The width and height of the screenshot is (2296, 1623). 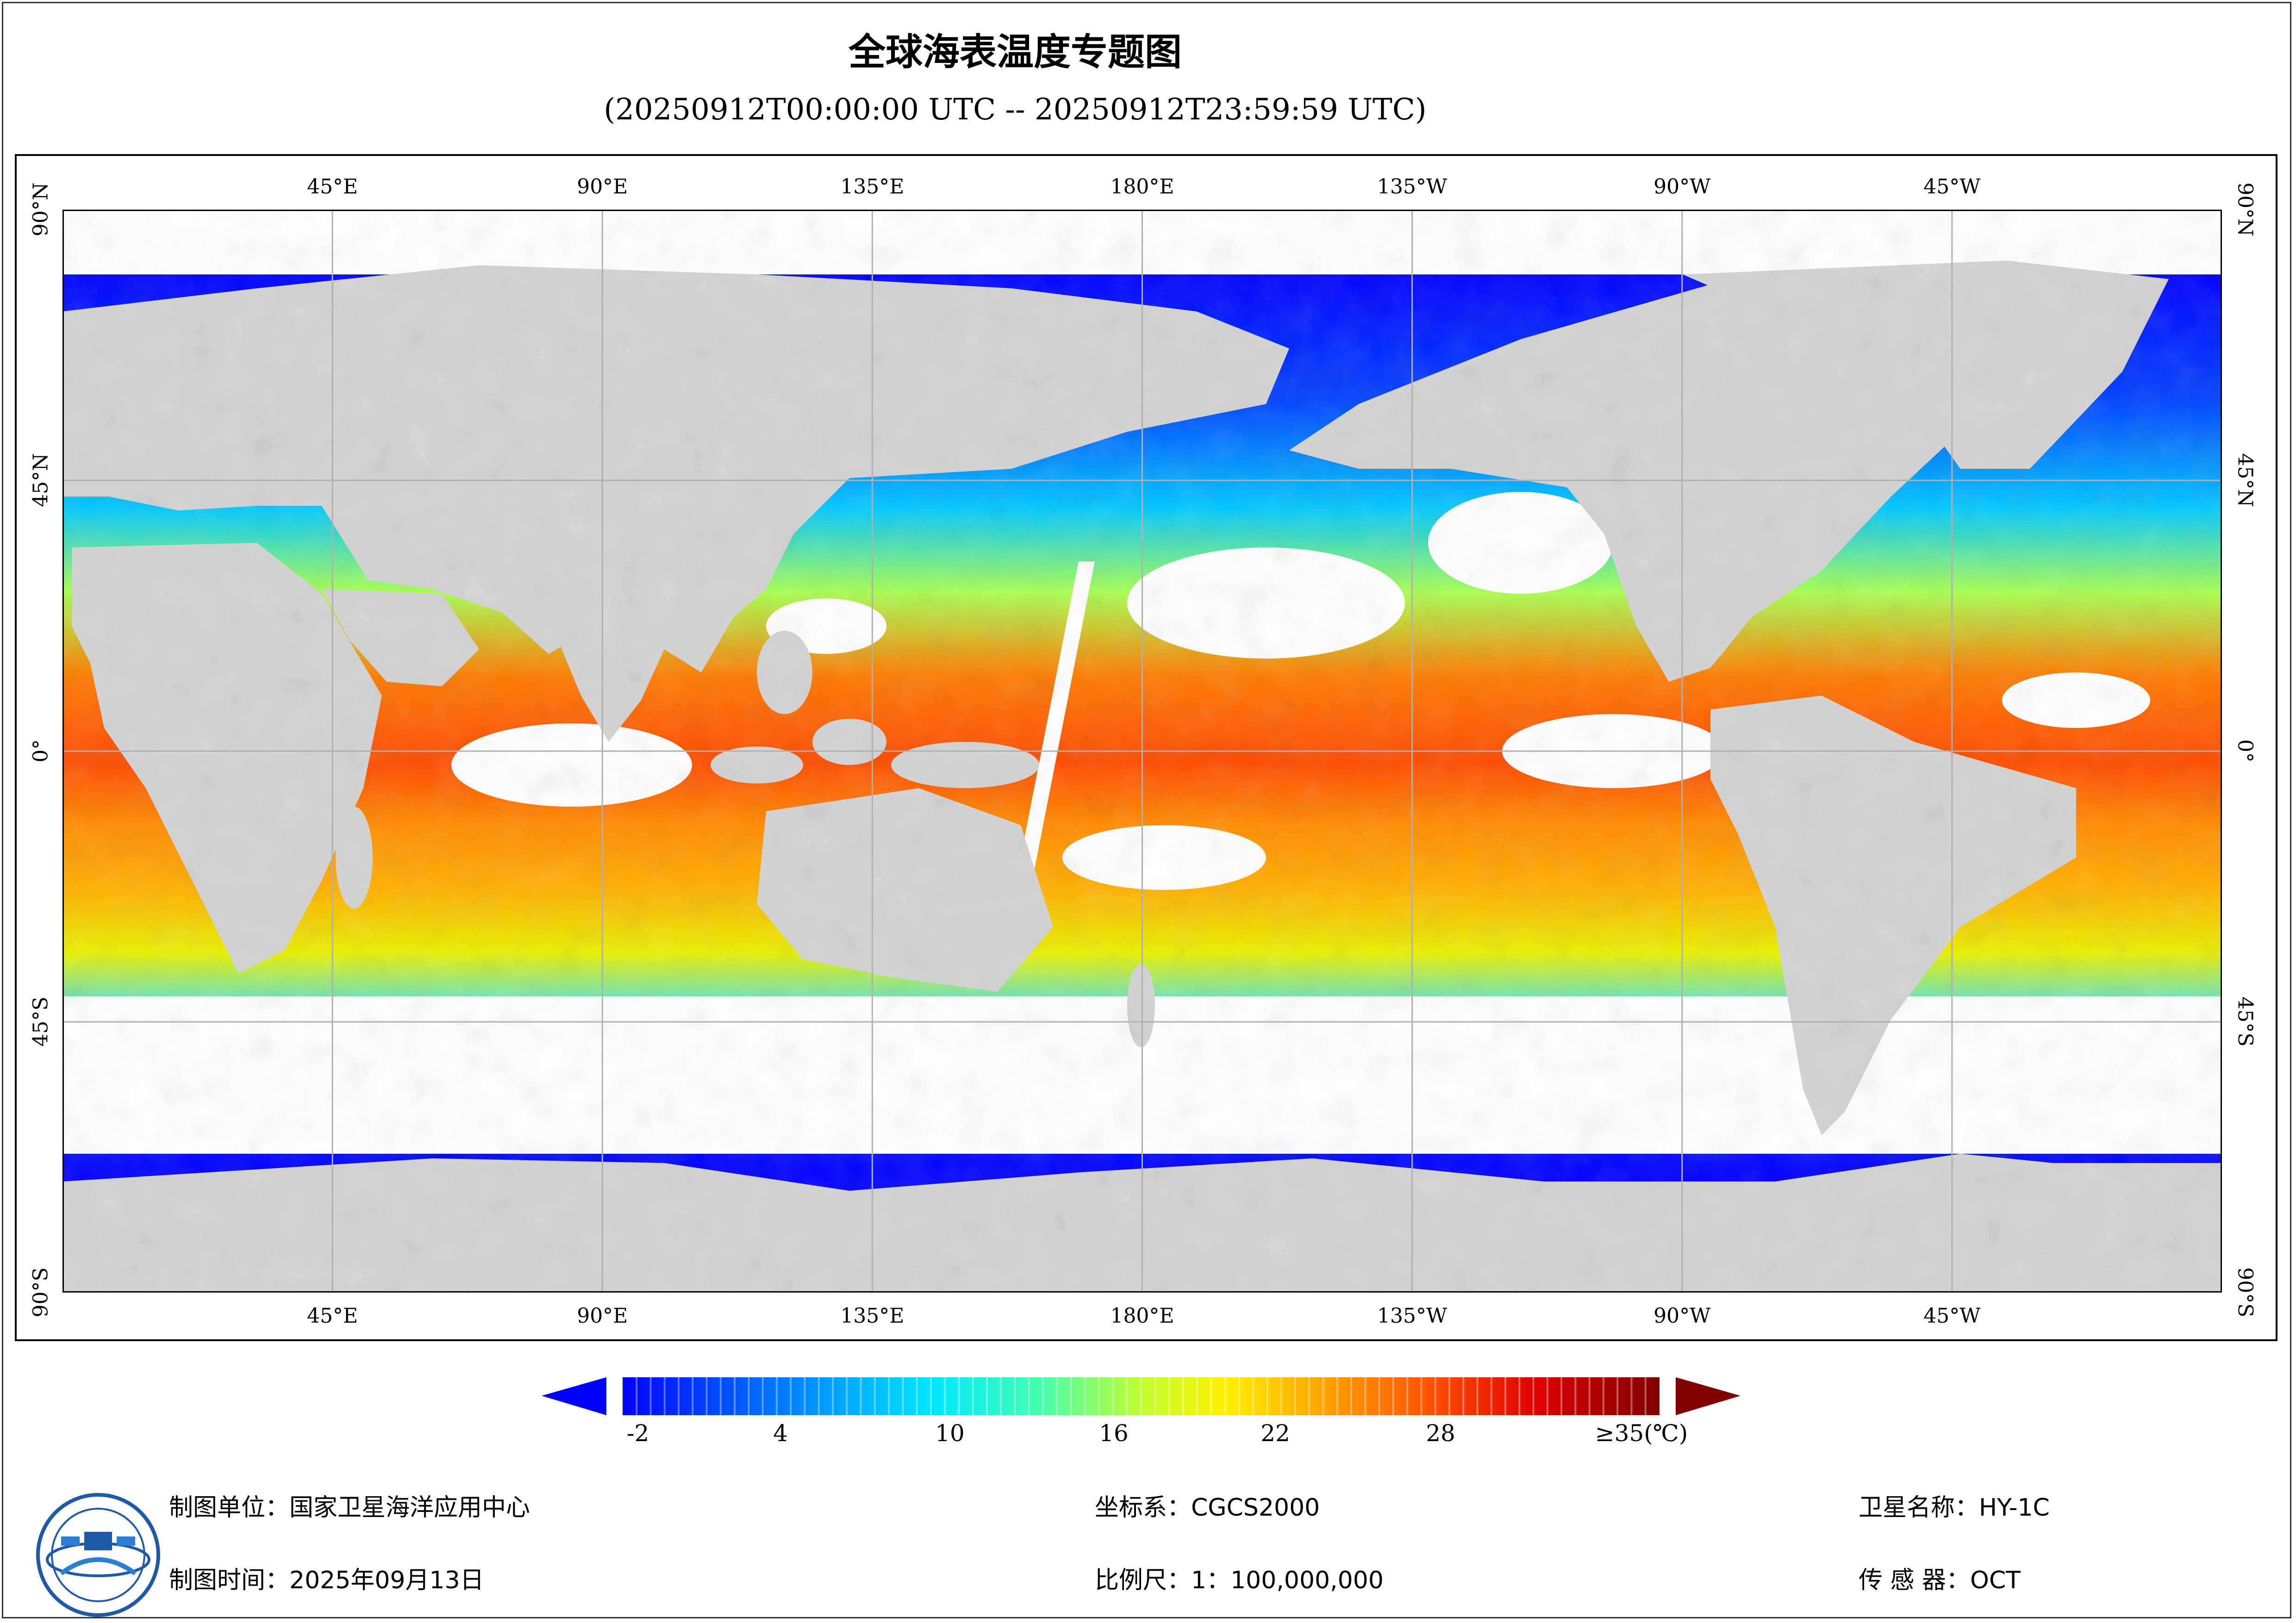 What do you see at coordinates (637, 1433) in the screenshot?
I see `colorbar-tick-label: -2` at bounding box center [637, 1433].